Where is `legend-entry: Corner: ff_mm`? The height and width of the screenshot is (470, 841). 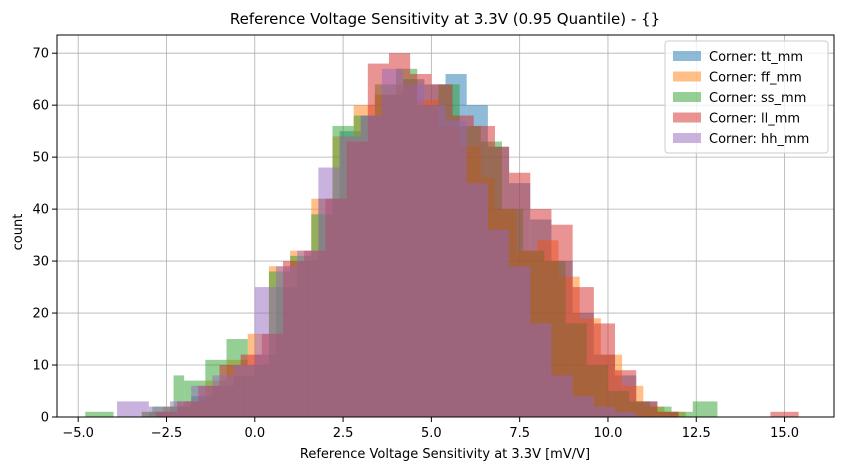
legend-entry: Corner: ff_mm is located at coordinates (755, 78).